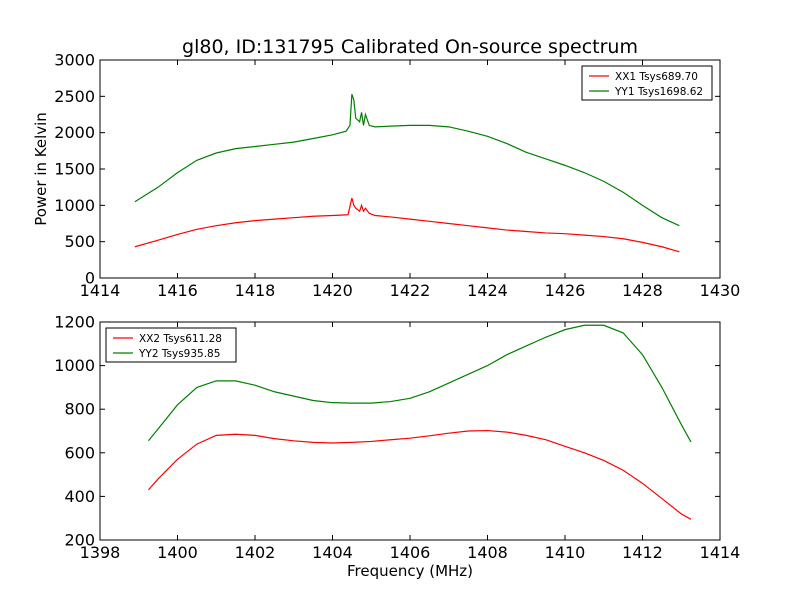 The image size is (800, 600). What do you see at coordinates (642, 290) in the screenshot?
I see `top-x-tick-label: 1428` at bounding box center [642, 290].